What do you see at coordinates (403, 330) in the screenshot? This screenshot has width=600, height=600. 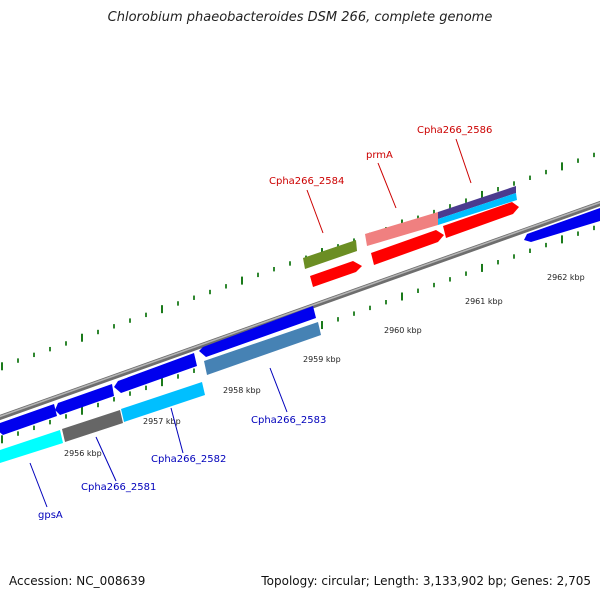 I see `scale-label-2960: 2960 kbp` at bounding box center [403, 330].